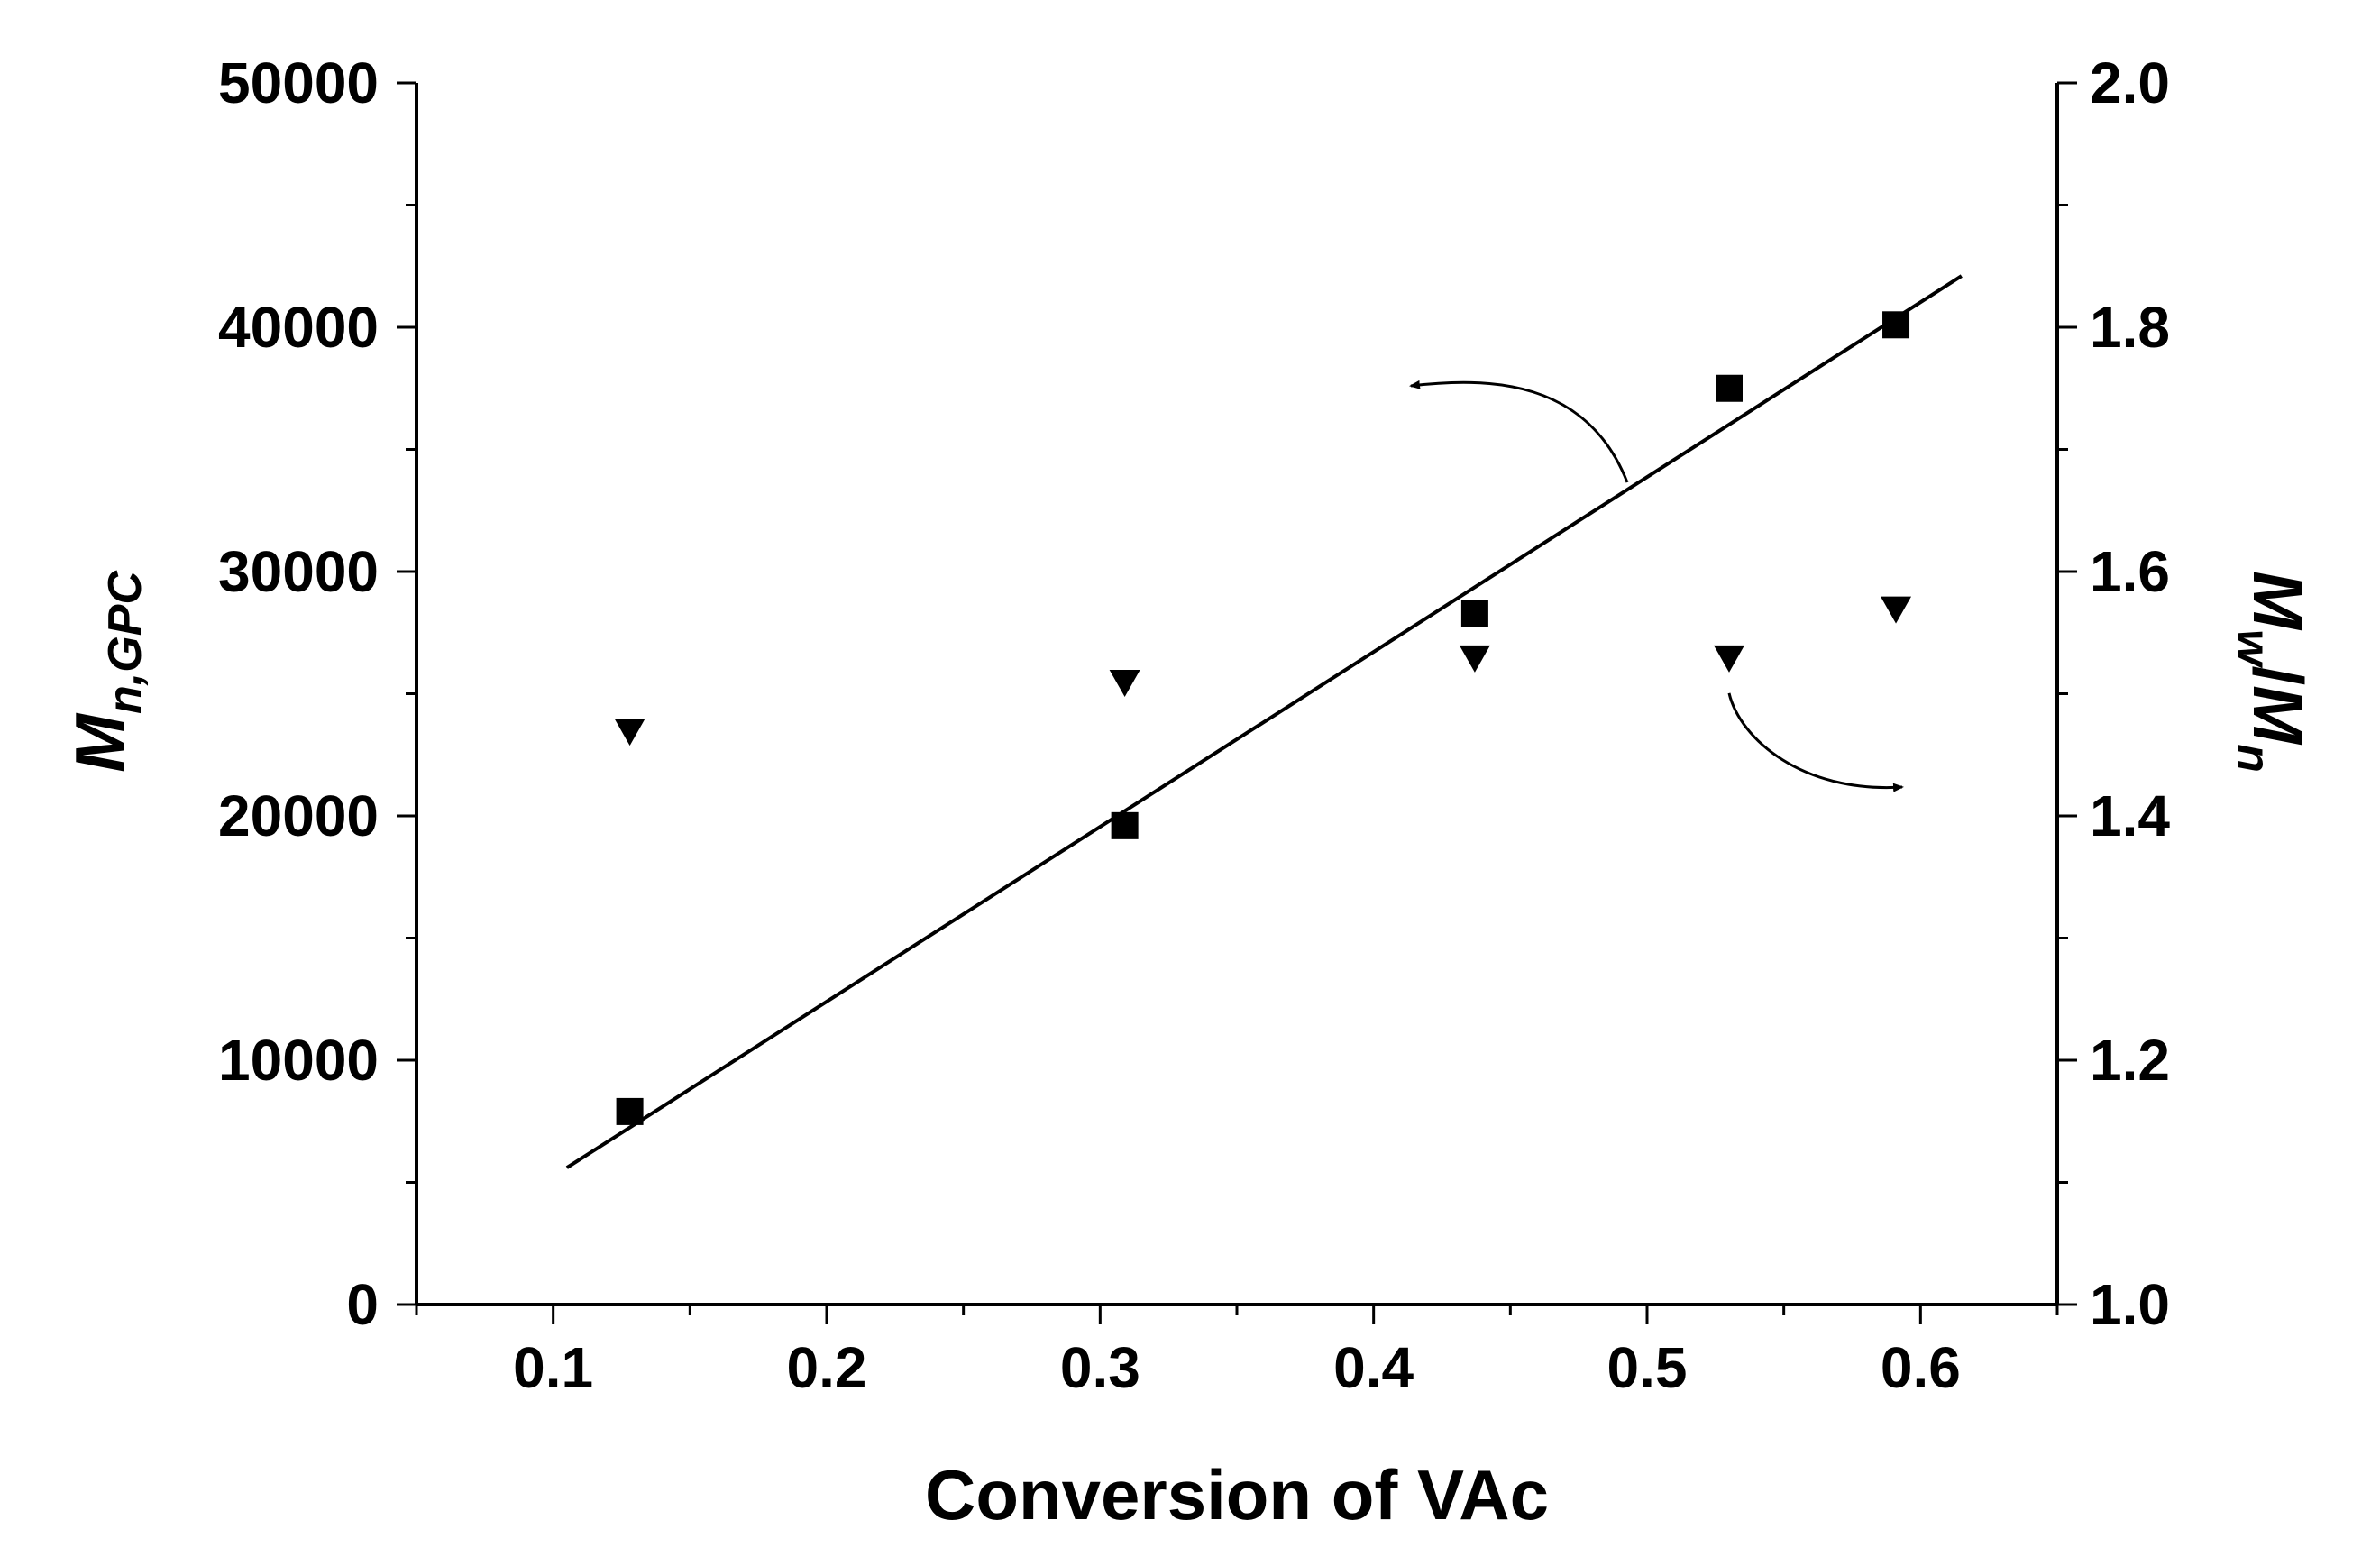 The height and width of the screenshot is (1566, 2380). Describe the element at coordinates (2130, 815) in the screenshot. I see `right-tick-label: 1.4` at that location.